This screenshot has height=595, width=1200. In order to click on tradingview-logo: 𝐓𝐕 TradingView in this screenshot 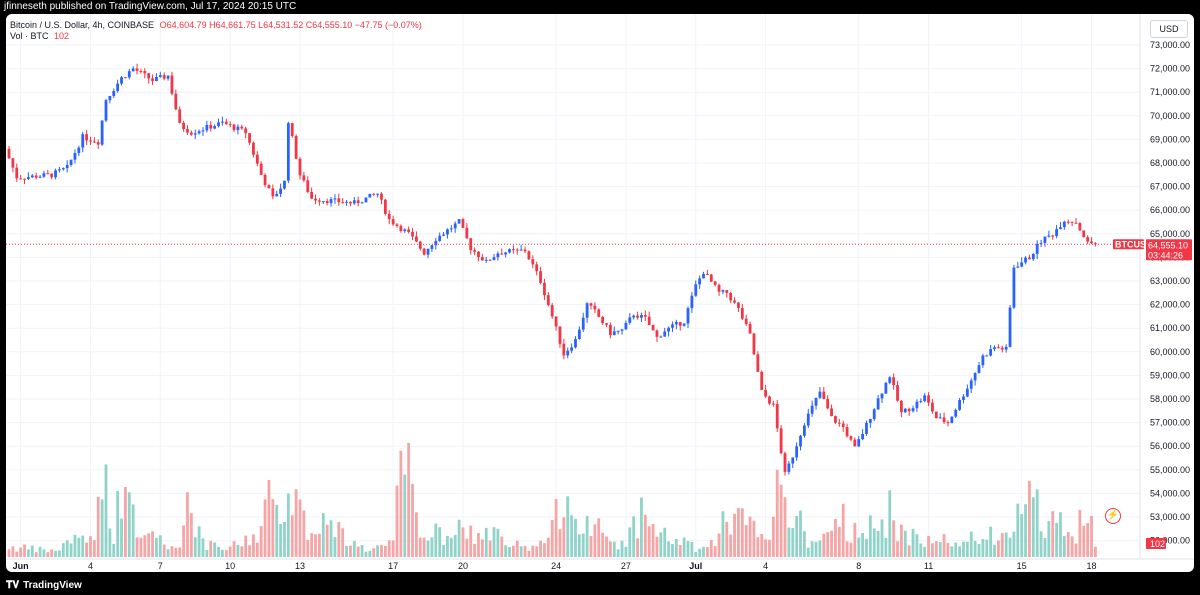, I will do `click(44, 585)`.